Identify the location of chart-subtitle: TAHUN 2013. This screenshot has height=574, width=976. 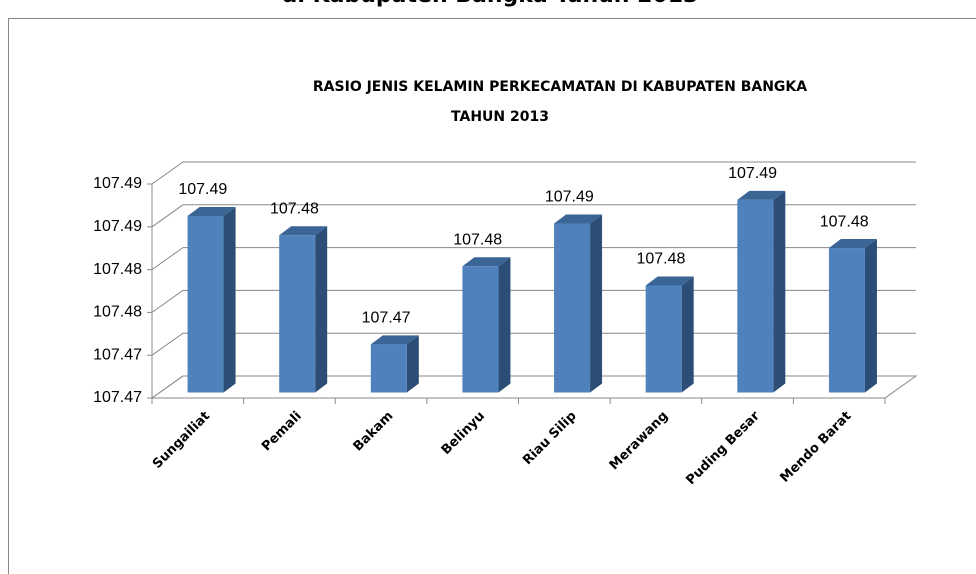
(500, 117).